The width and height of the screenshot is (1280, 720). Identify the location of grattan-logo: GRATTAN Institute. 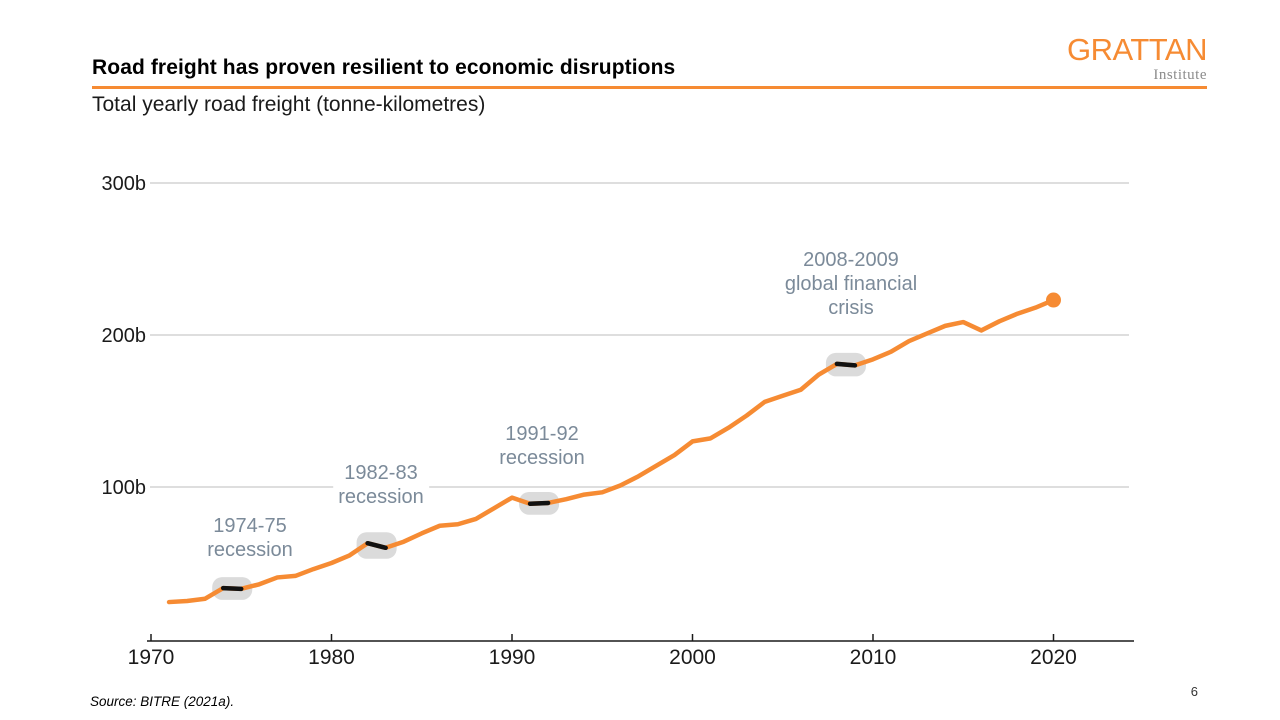
(1137, 57).